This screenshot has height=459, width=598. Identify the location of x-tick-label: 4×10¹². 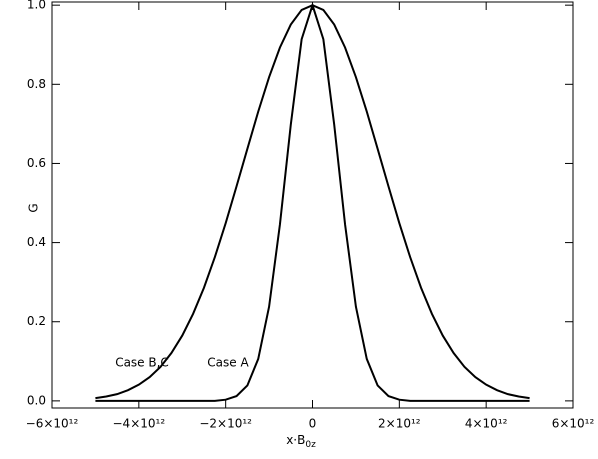
(486, 424).